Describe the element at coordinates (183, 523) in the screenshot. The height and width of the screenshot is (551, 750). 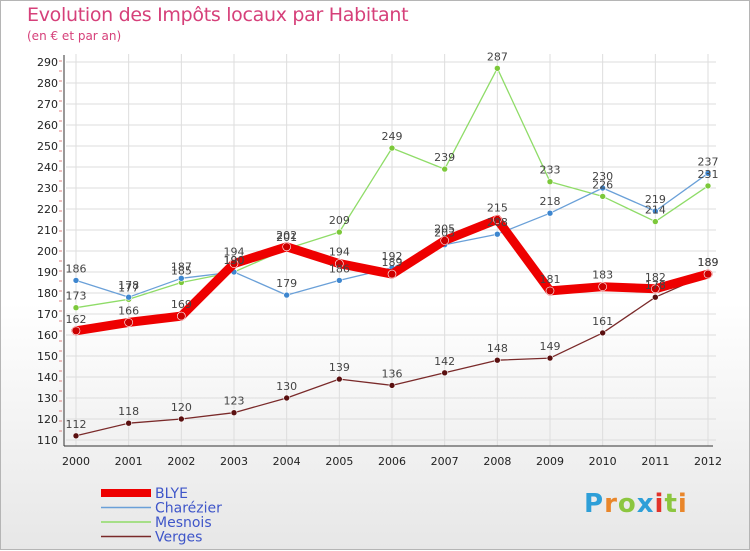
I see `legend-label: Mesnois` at that location.